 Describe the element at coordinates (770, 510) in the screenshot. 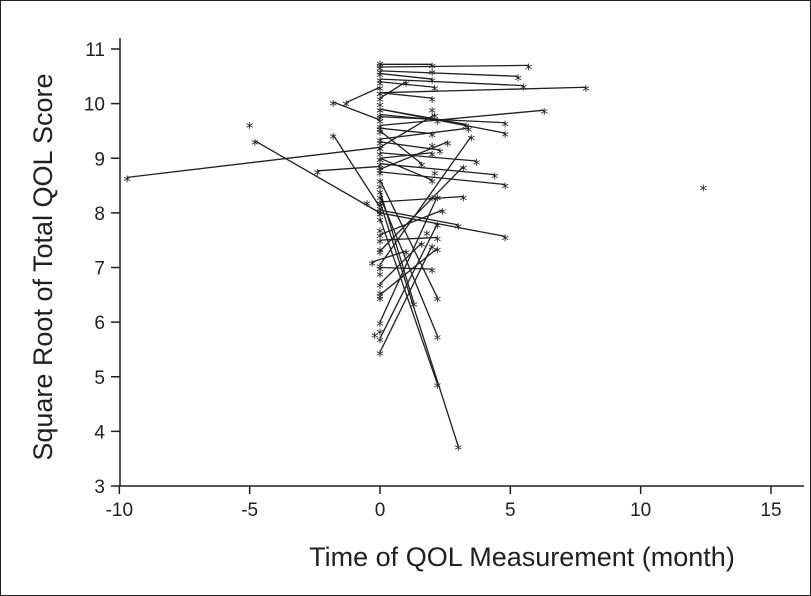

I see `x-tick-label: 15` at that location.